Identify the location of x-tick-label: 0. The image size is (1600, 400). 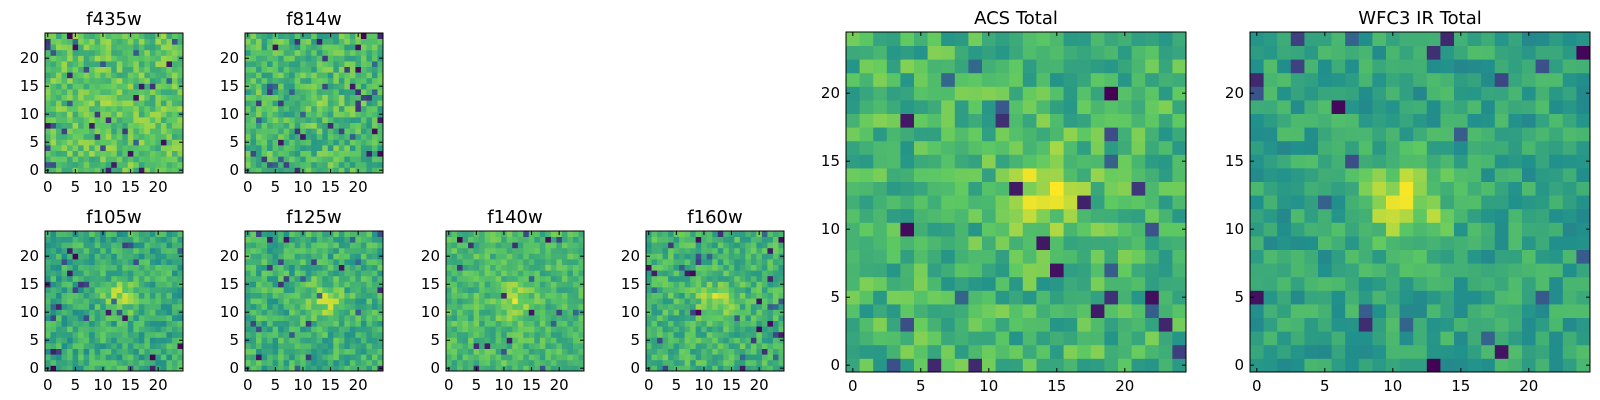
(248, 187).